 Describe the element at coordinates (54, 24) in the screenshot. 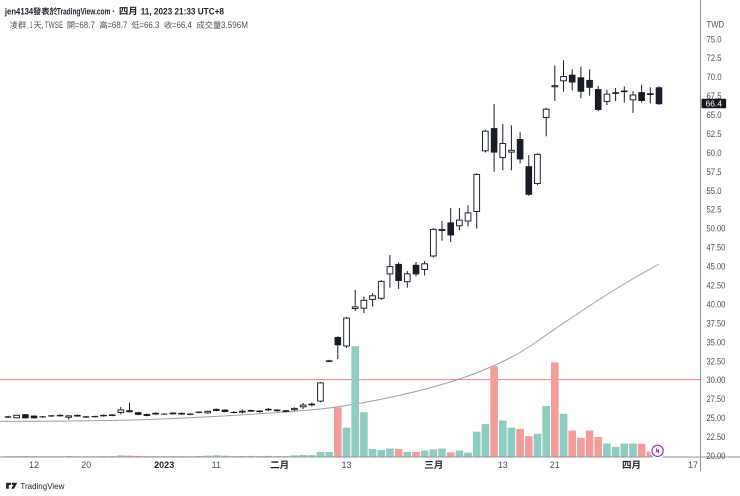

I see `svg-text: TWSE` at that location.